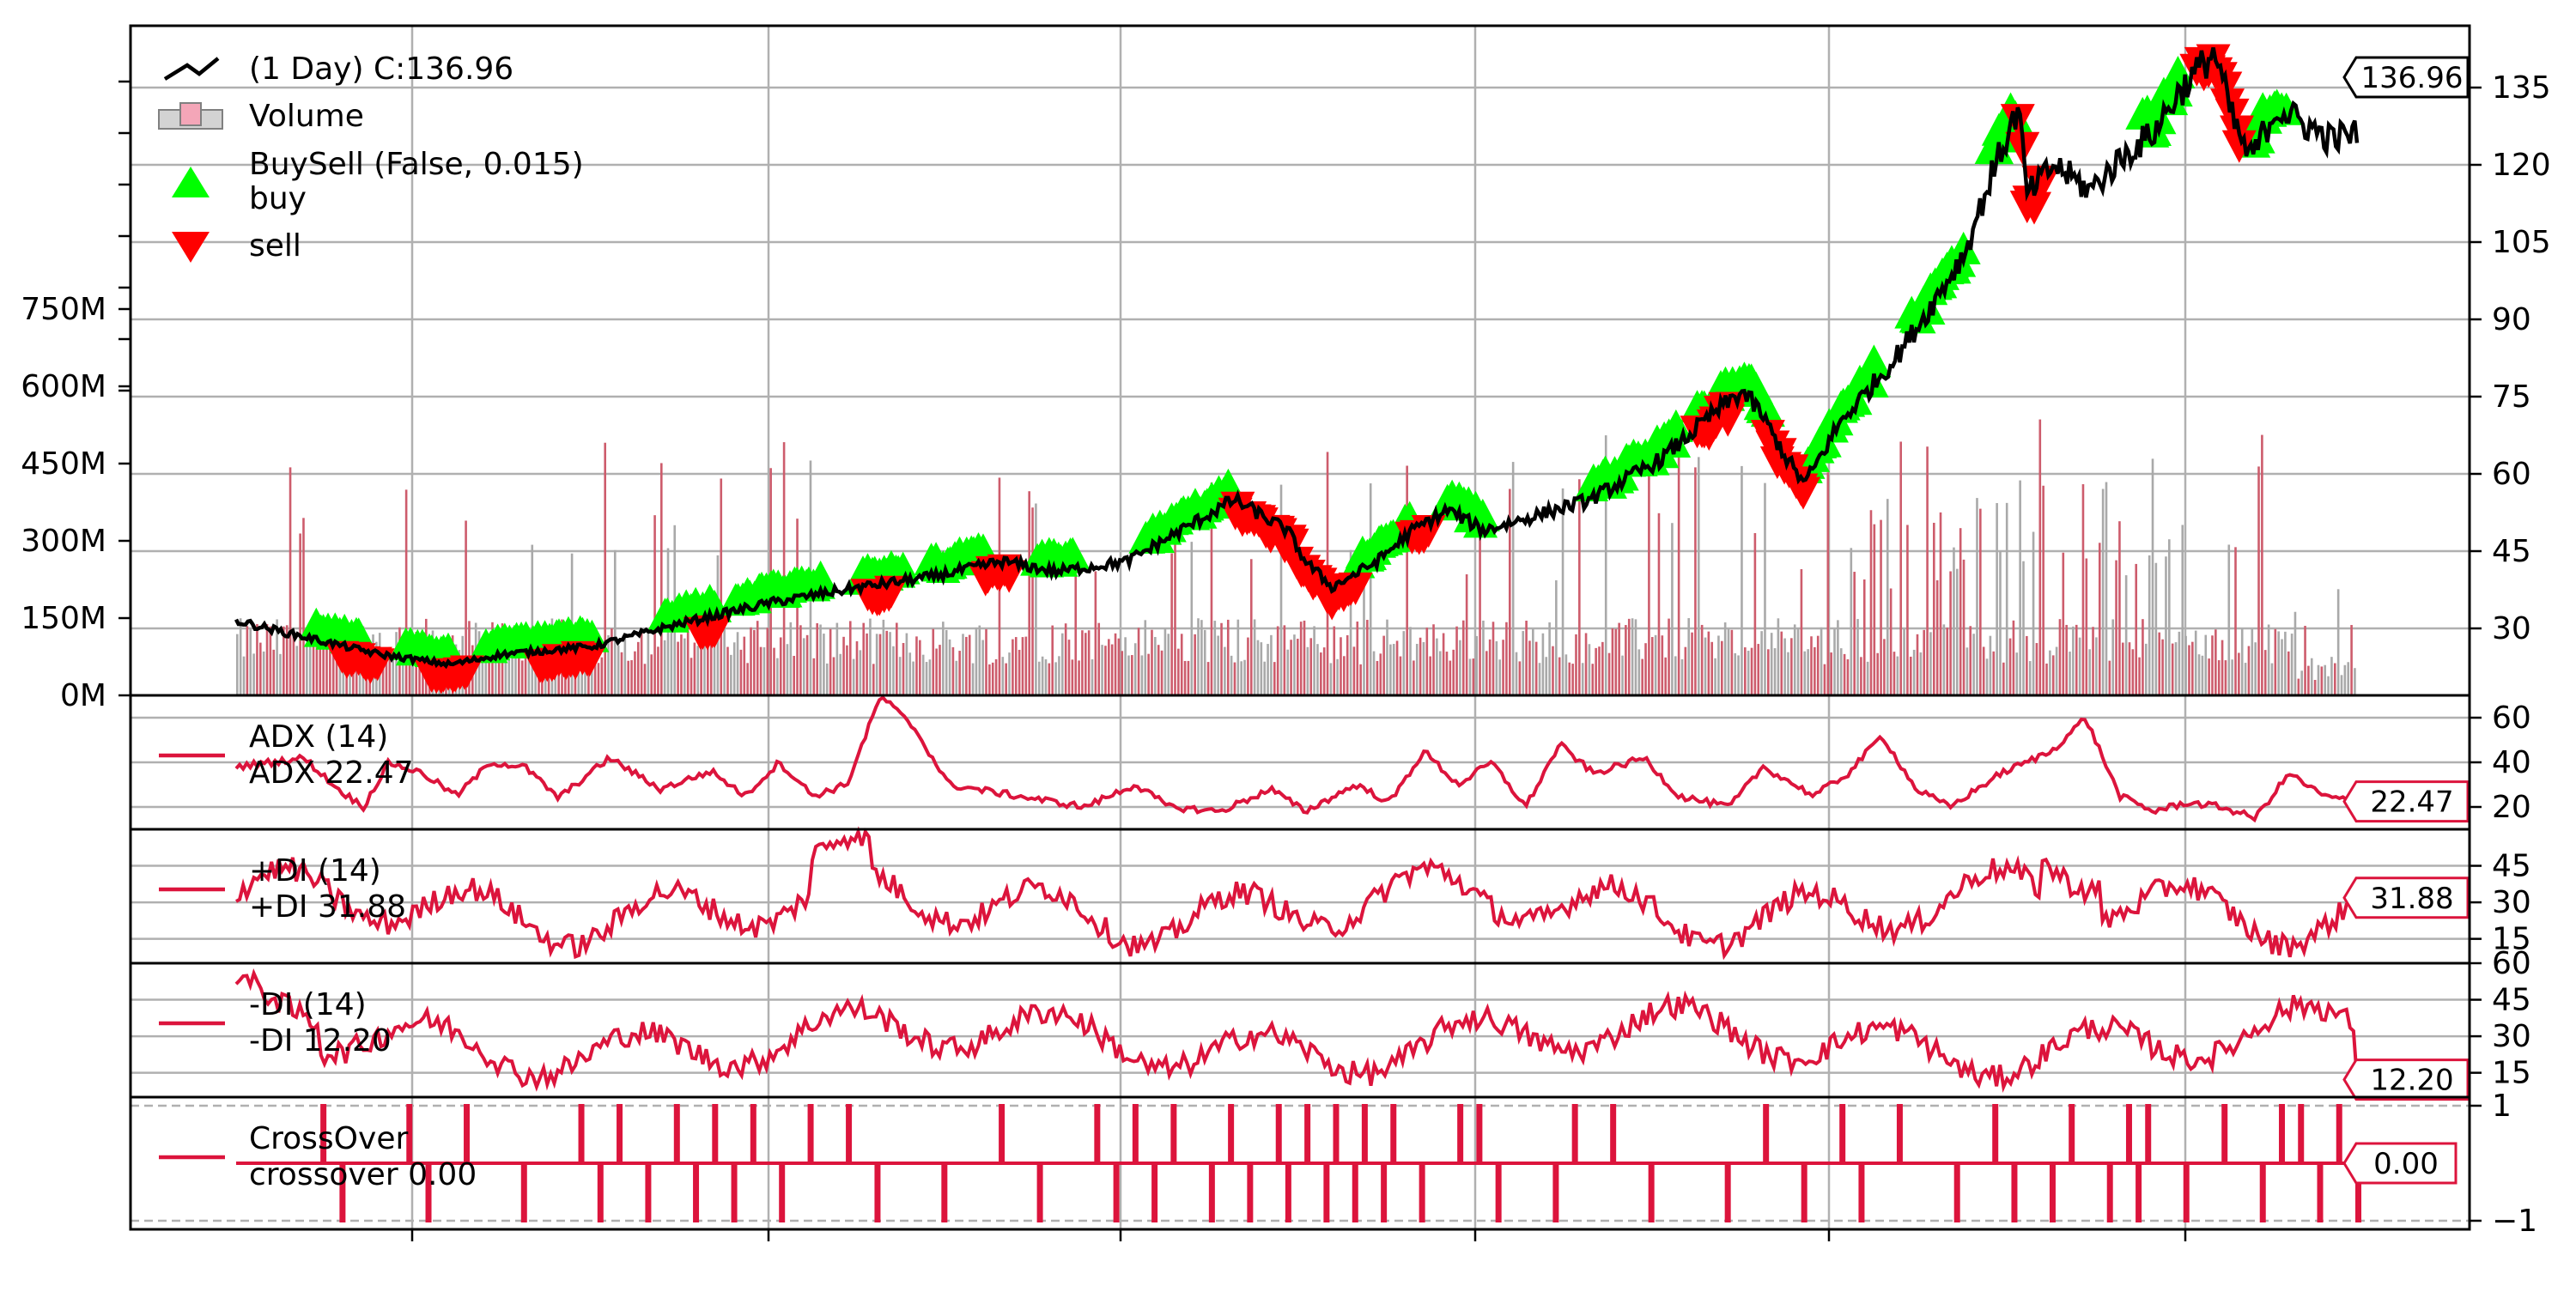  Describe the element at coordinates (332, 773) in the screenshot. I see `adx-legend-value: ADX 22.47` at that location.